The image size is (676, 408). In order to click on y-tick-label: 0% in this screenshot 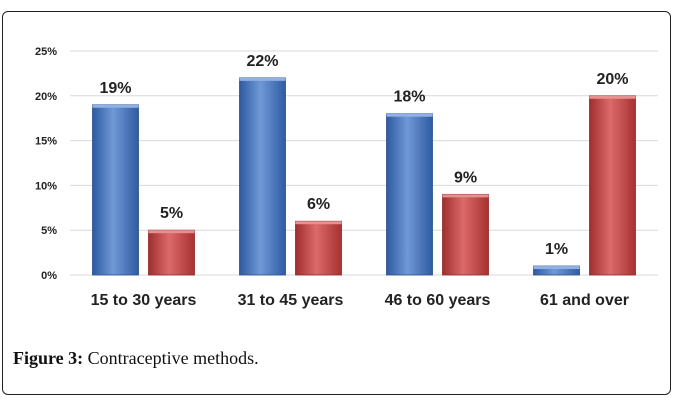, I will do `click(49, 276)`.